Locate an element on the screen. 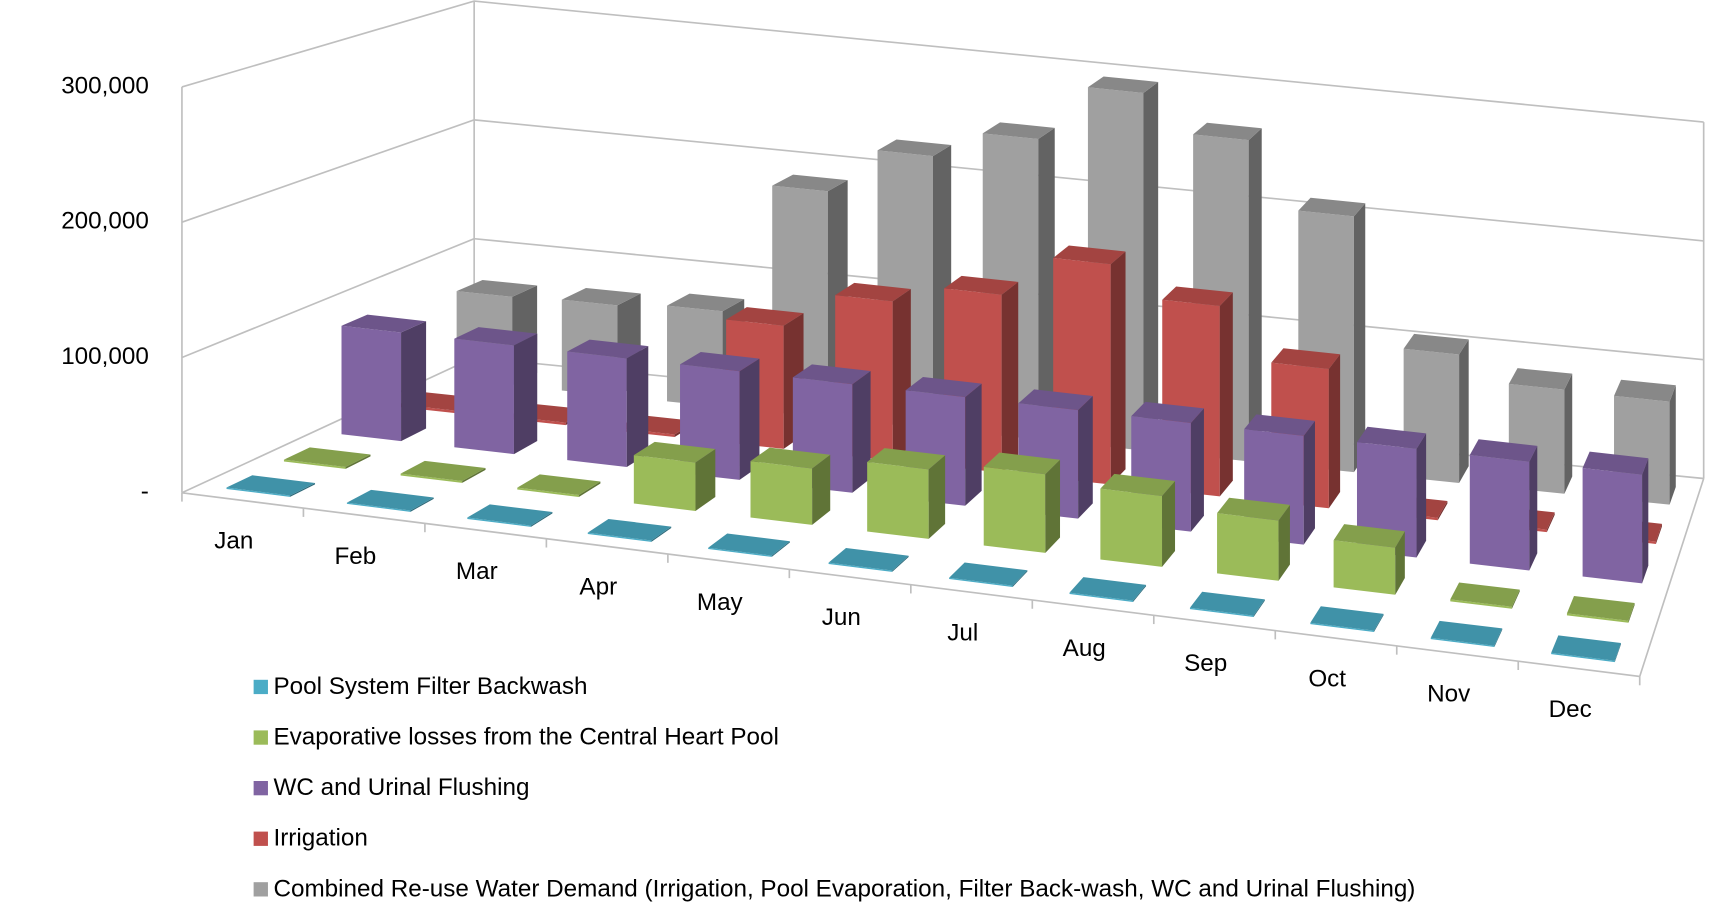 This screenshot has height=904, width=1729. grid-line is located at coordinates (942, 61).